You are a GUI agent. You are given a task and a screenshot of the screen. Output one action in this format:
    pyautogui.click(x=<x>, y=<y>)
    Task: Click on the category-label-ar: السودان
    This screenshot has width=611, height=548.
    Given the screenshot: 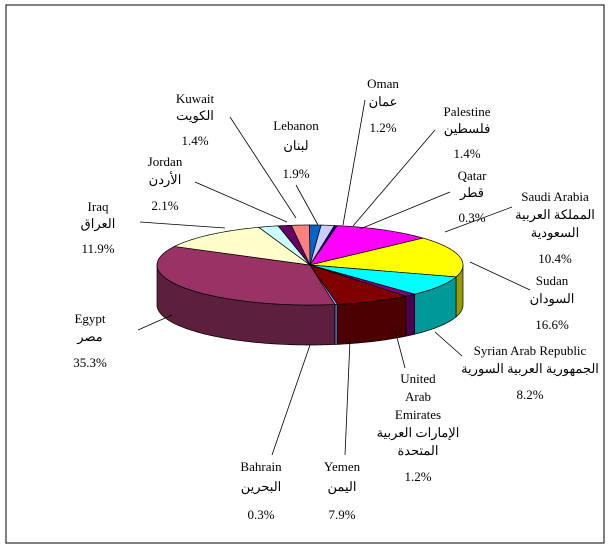 What is the action you would take?
    pyautogui.click(x=552, y=299)
    